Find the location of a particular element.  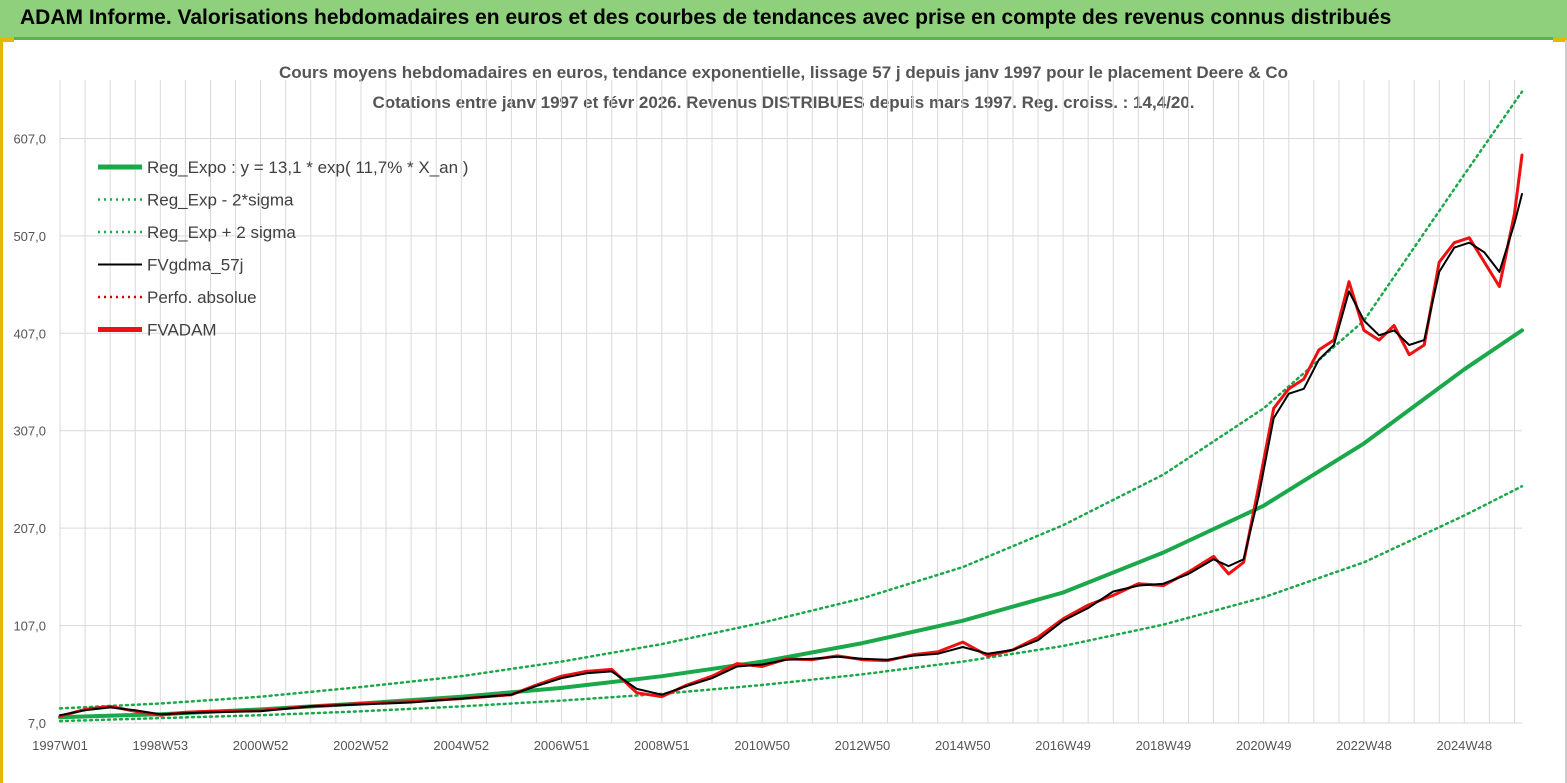

x-tick-label: 2000W52 is located at coordinates (261, 745).